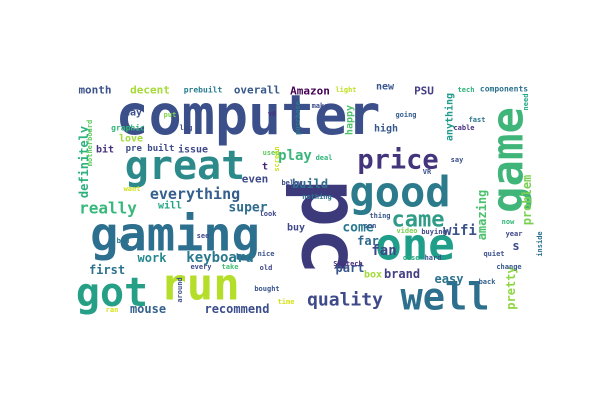 The height and width of the screenshot is (400, 600). I want to click on word-want: want, so click(132, 189).